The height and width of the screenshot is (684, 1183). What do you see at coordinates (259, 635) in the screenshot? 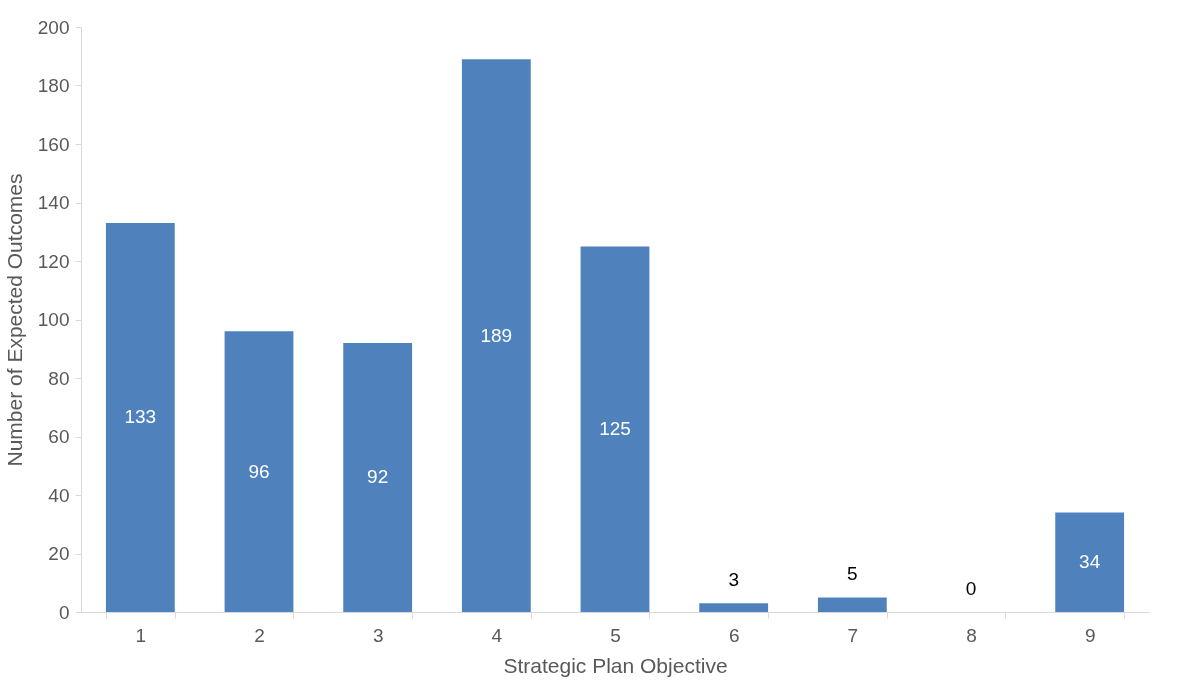
I see `x-tick-label: 2` at bounding box center [259, 635].